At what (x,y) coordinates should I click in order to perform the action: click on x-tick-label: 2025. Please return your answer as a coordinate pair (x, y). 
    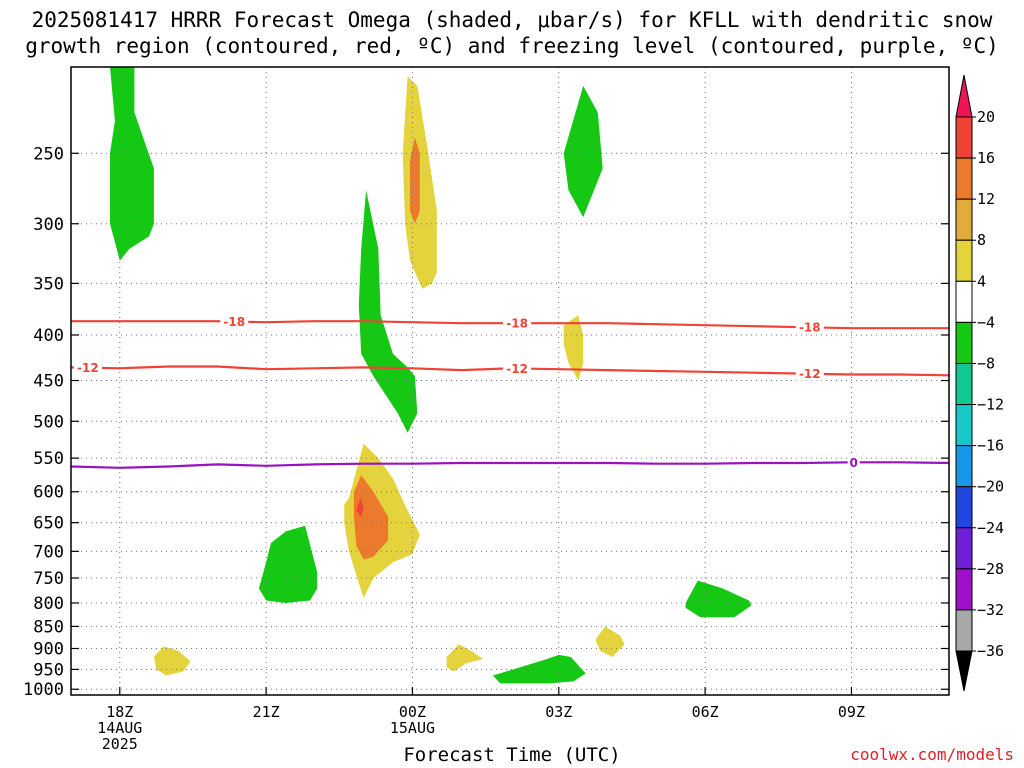
    Looking at the image, I should click on (120, 744).